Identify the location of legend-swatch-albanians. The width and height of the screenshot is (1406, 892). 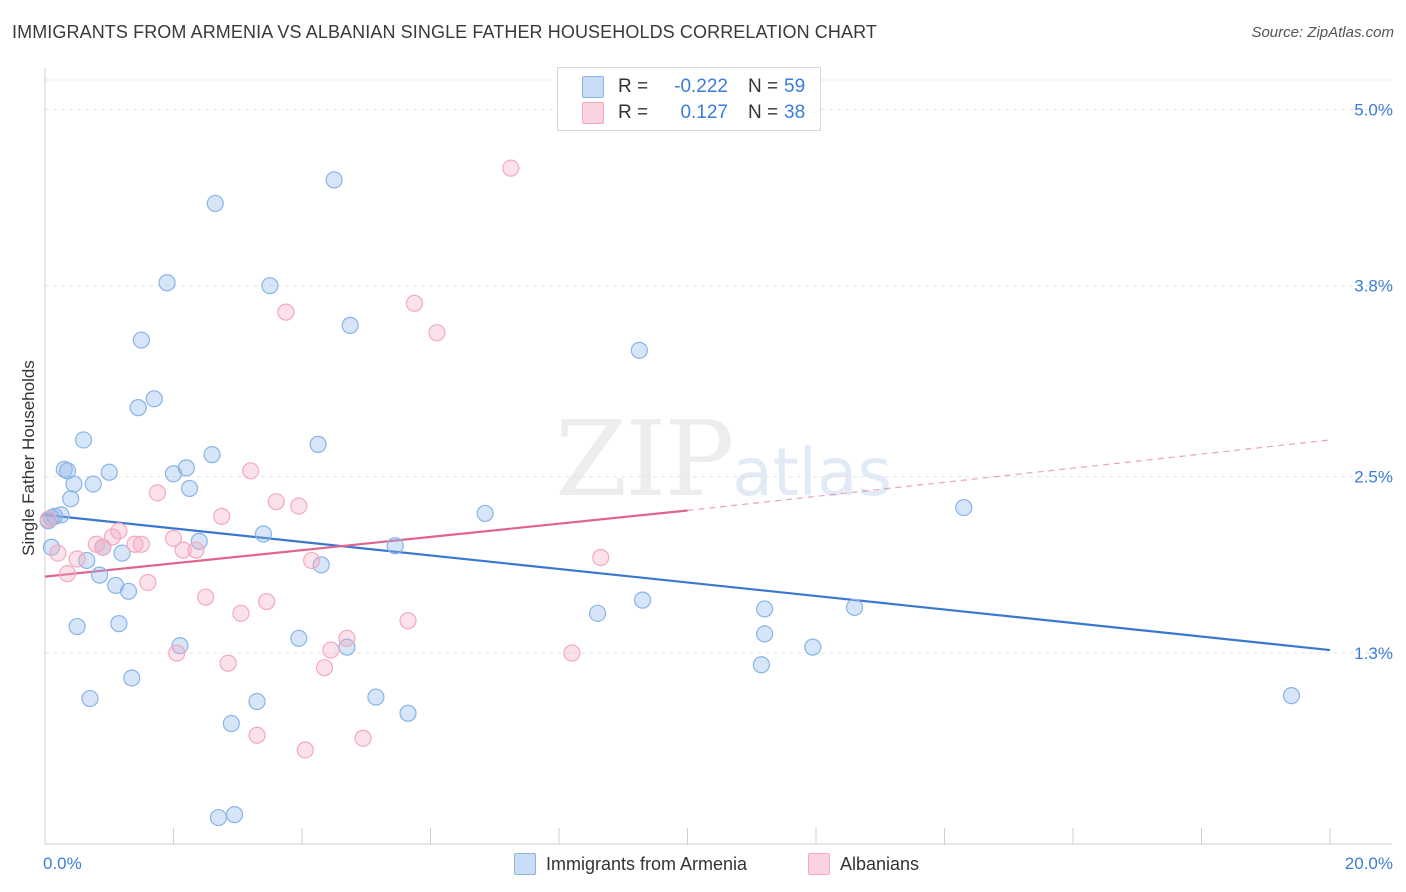
(593, 113).